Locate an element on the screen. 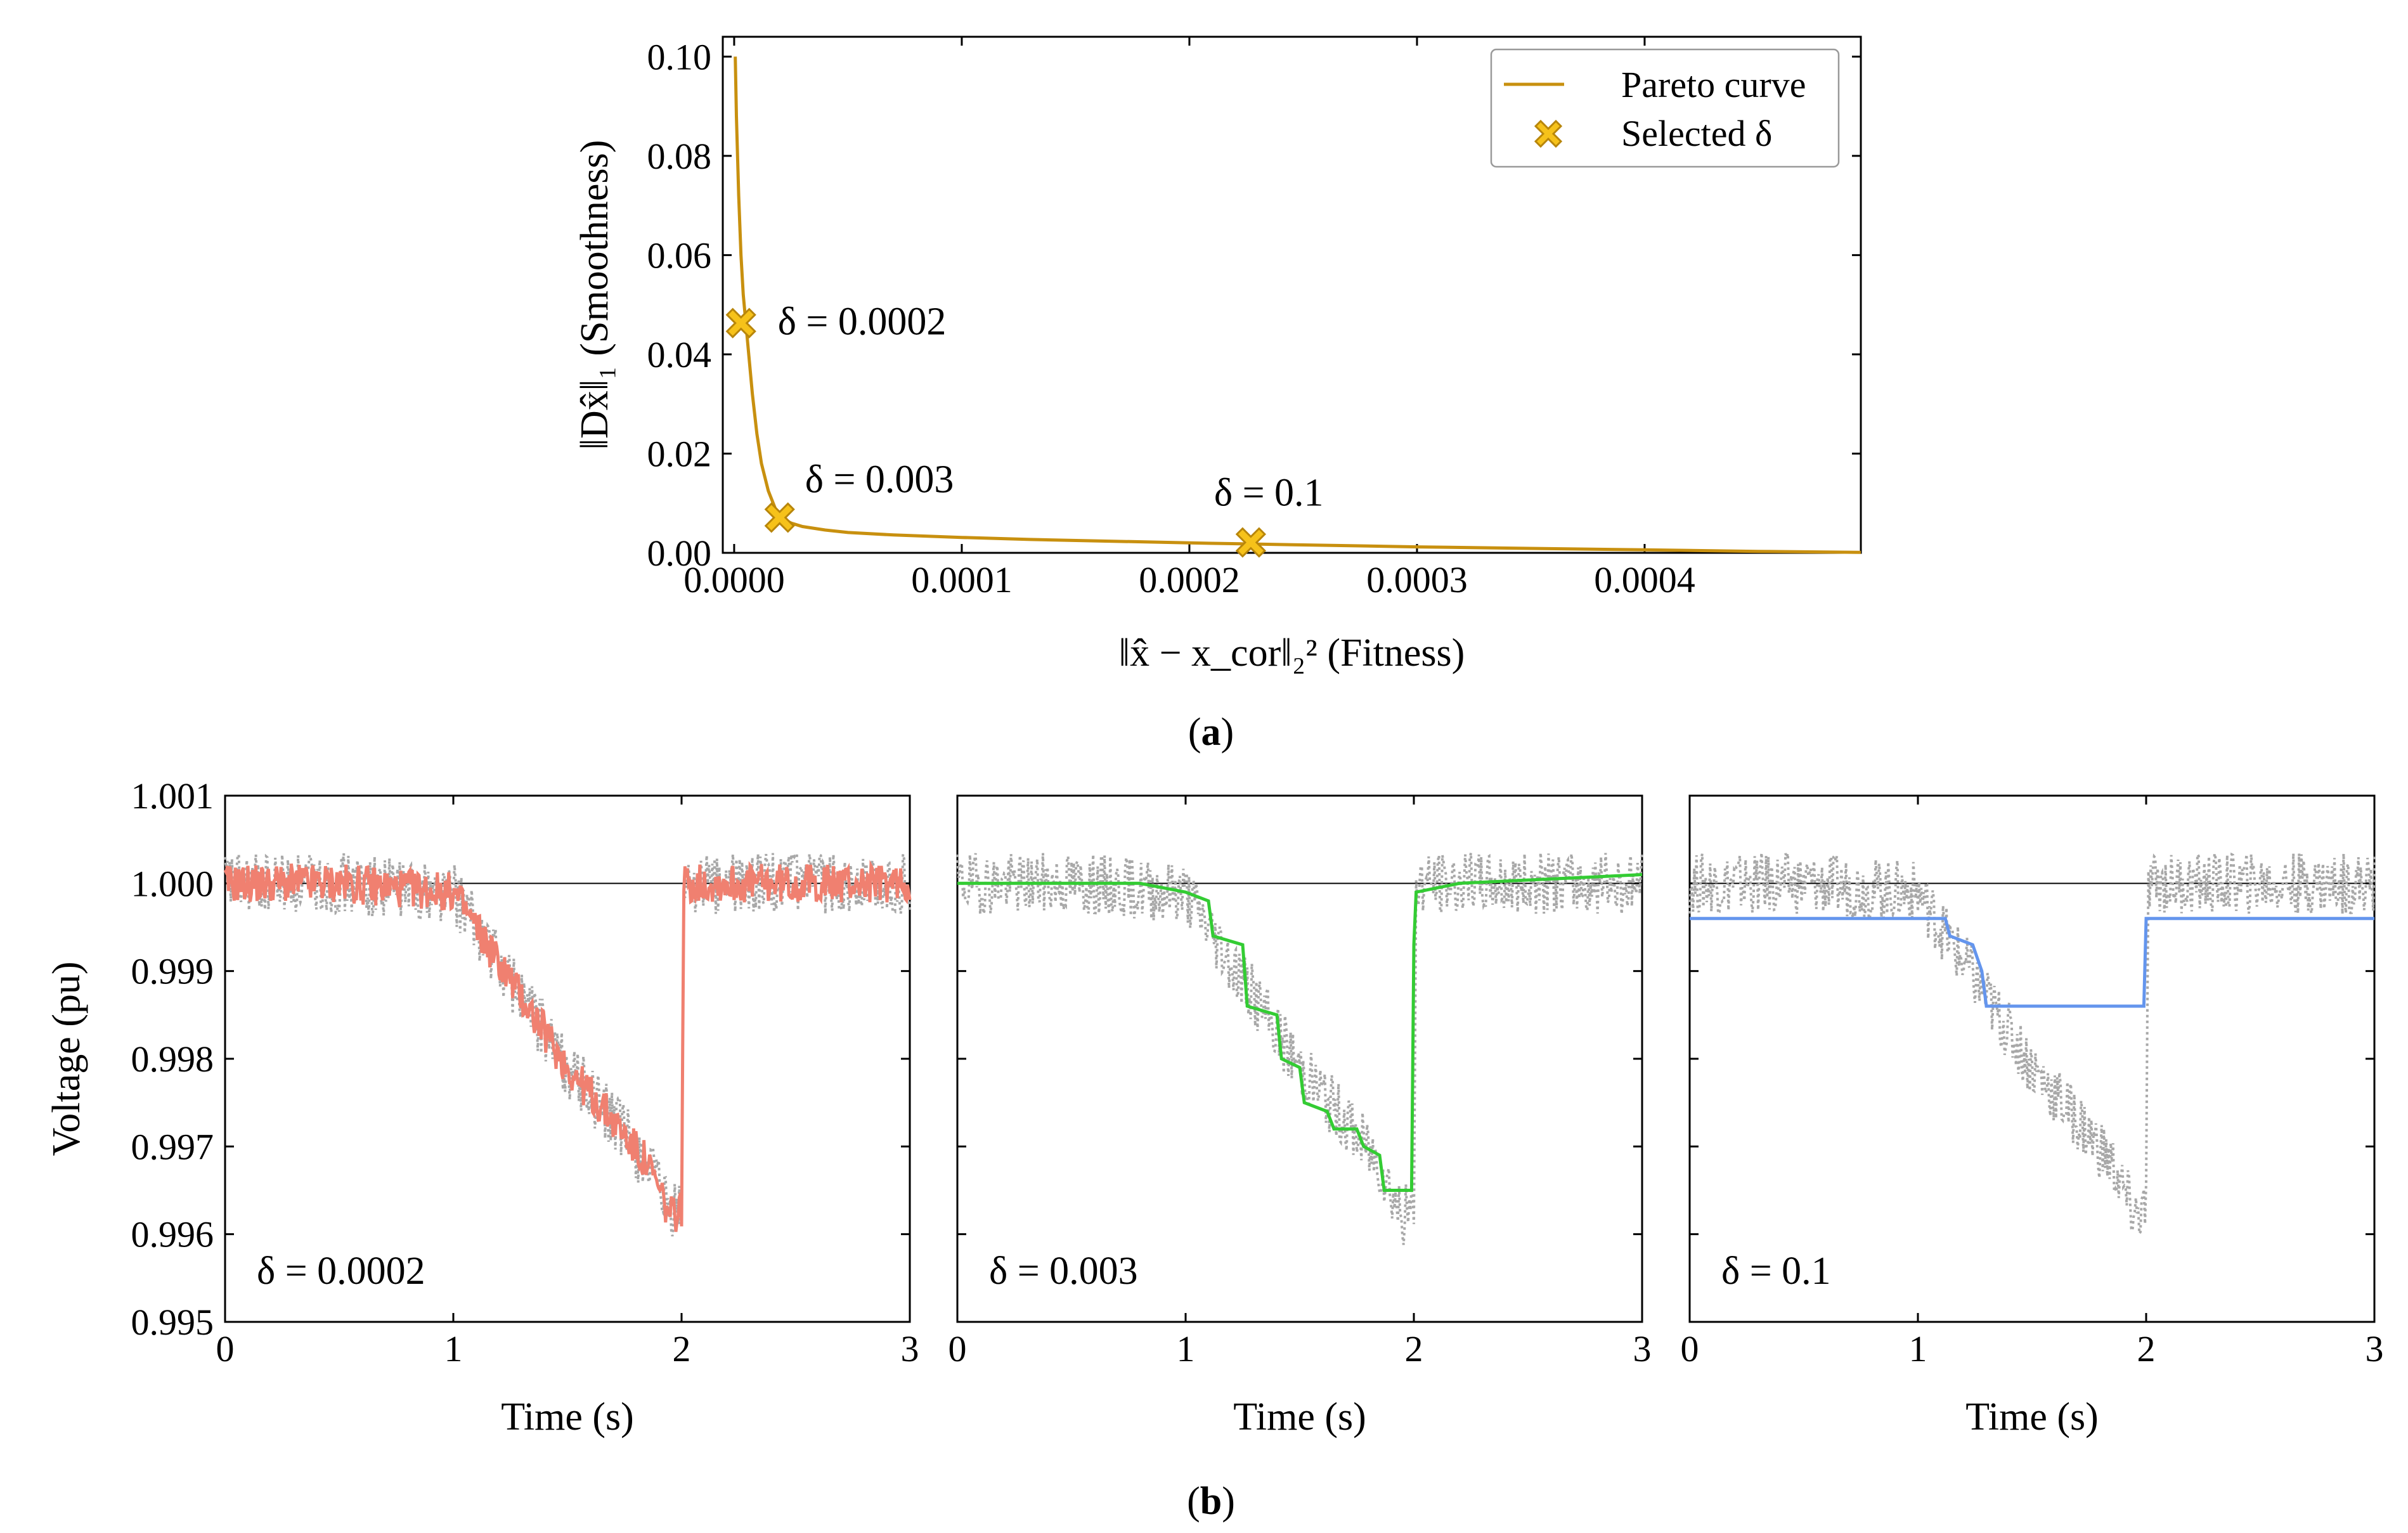 This screenshot has width=2408, height=1533. selected-delta-label: δ = 0.003 is located at coordinates (879, 479).